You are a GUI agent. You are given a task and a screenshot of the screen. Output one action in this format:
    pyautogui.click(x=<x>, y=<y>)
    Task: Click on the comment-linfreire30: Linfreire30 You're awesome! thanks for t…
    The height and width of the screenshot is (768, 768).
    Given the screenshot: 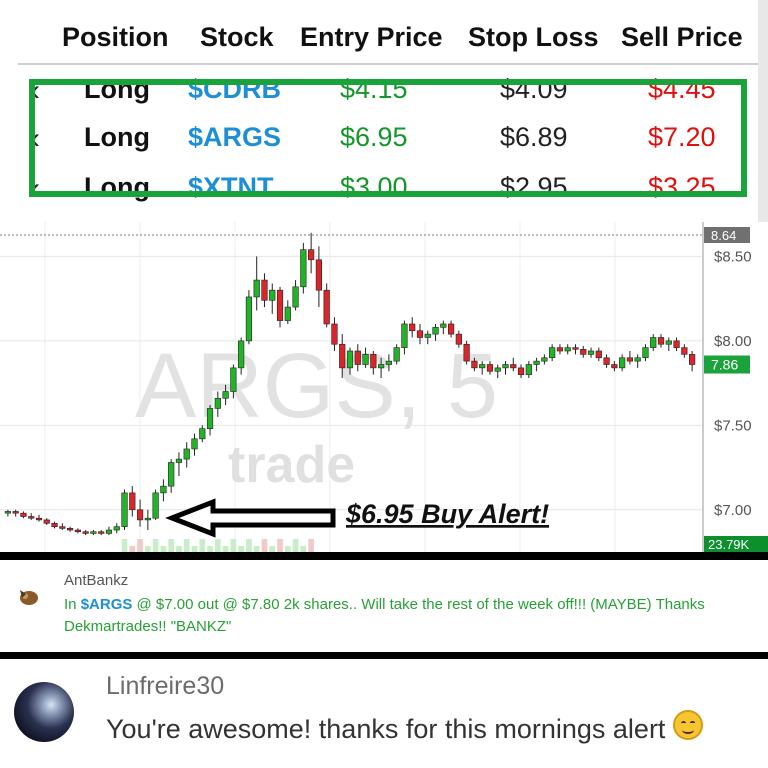 What is the action you would take?
    pyautogui.click(x=384, y=714)
    